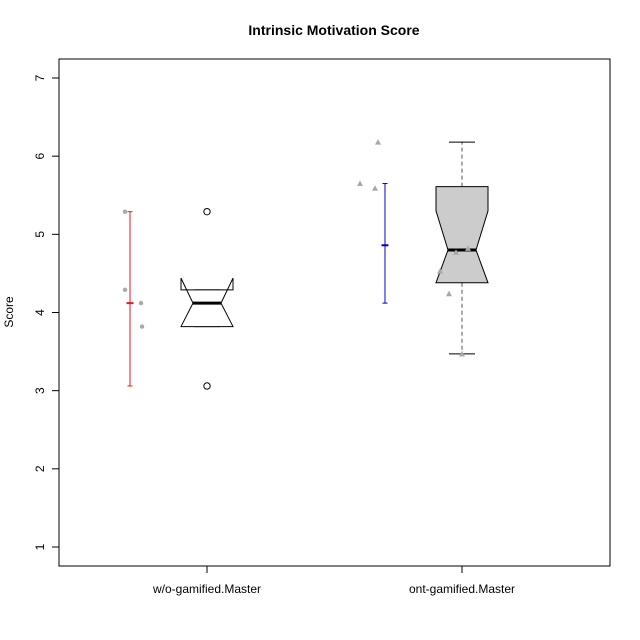  Describe the element at coordinates (206, 589) in the screenshot. I see `x-tick-label: w/o-gamified.Master` at that location.